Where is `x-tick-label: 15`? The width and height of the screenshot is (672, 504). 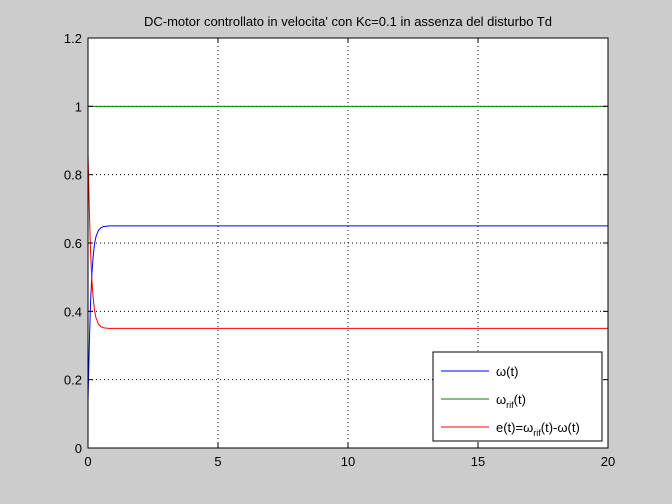
x-tick-label: 15 is located at coordinates (478, 461).